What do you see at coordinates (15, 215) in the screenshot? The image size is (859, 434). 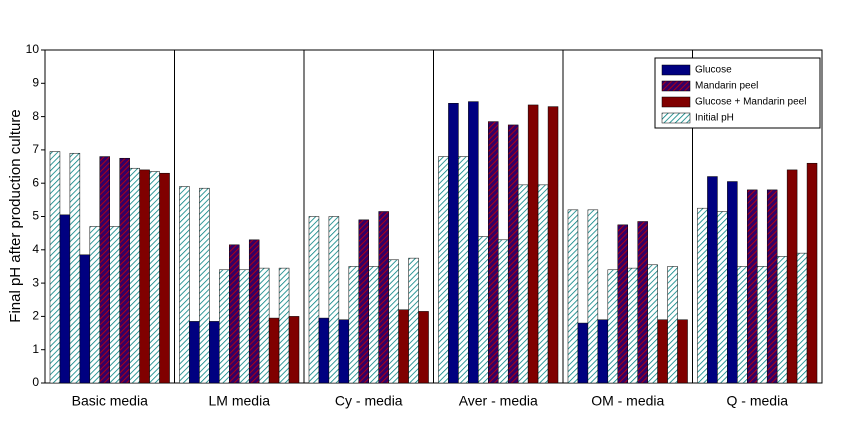 I see `y-axis-label: Final pH after production culture` at bounding box center [15, 215].